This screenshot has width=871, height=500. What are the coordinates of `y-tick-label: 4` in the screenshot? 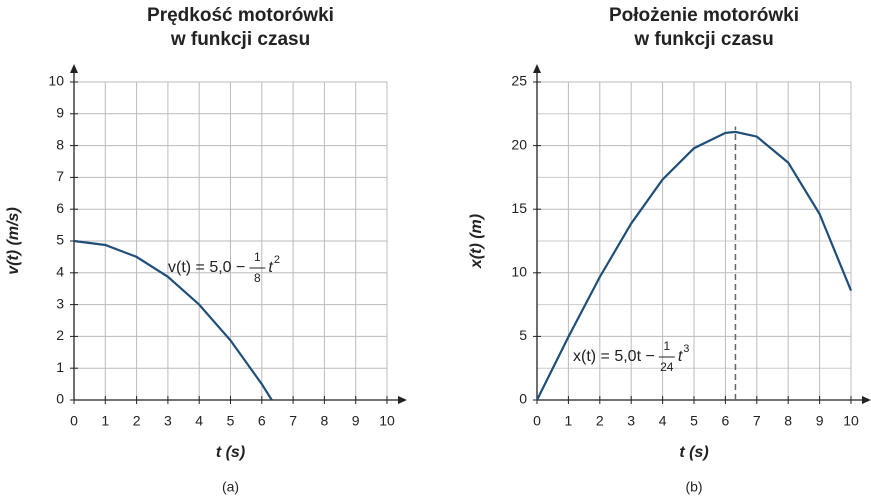 It's located at (60, 272).